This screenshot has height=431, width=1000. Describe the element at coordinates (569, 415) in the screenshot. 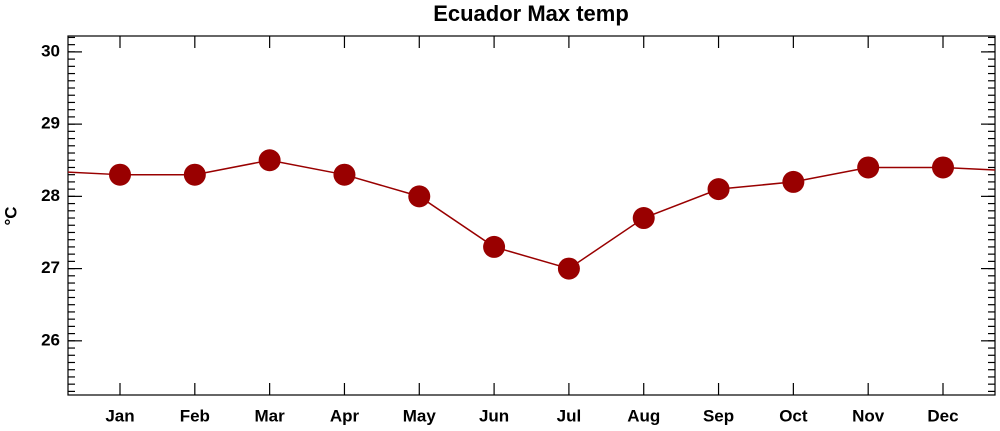

I see `x-tick-label: Jul` at that location.